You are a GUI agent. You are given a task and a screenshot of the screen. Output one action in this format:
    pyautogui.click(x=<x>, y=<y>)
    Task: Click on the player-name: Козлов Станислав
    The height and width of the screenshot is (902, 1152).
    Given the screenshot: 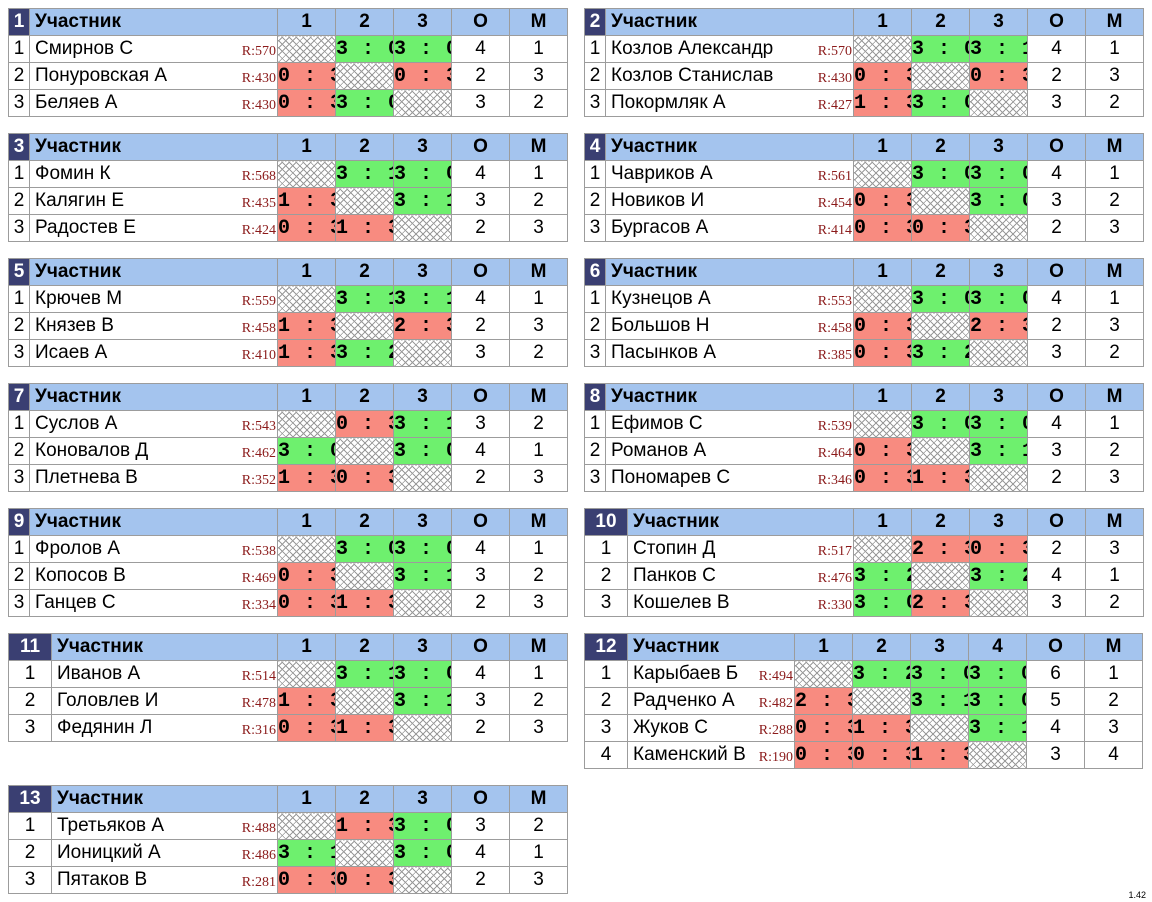 What is the action you would take?
    pyautogui.click(x=692, y=75)
    